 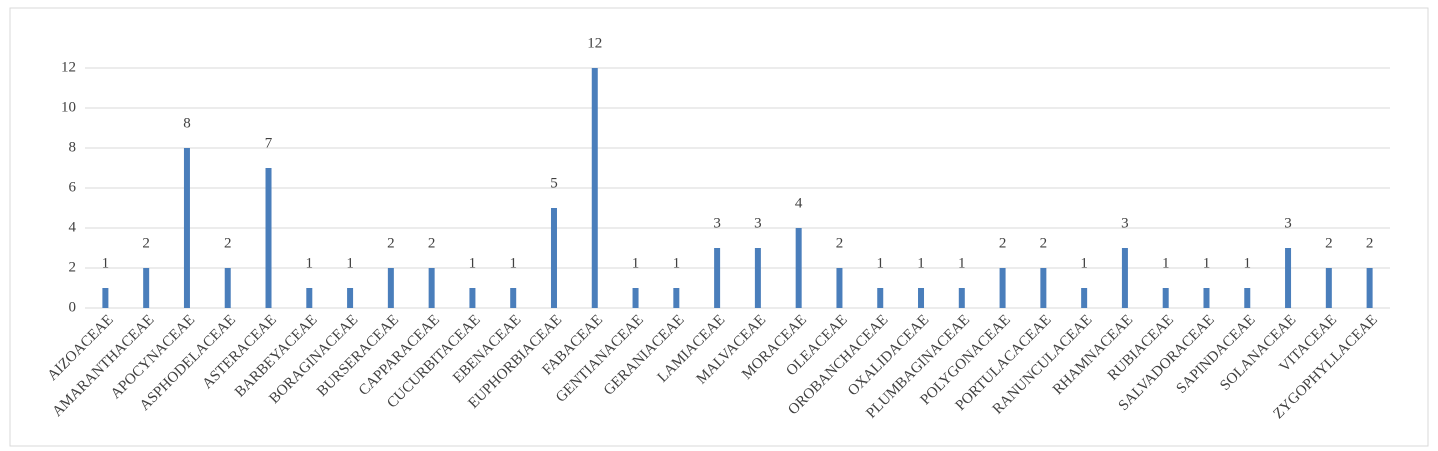 I want to click on y-tick-label: 4, so click(x=73, y=227).